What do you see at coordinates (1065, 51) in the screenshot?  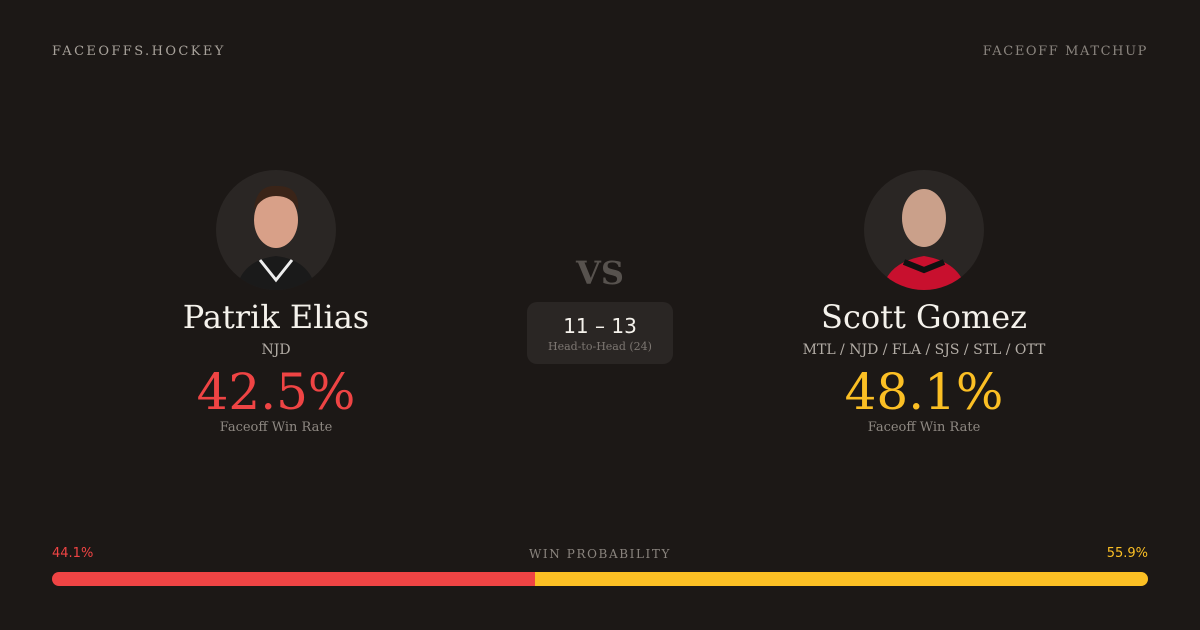 I see `page-tag: FACEOFF MATCHUP` at bounding box center [1065, 51].